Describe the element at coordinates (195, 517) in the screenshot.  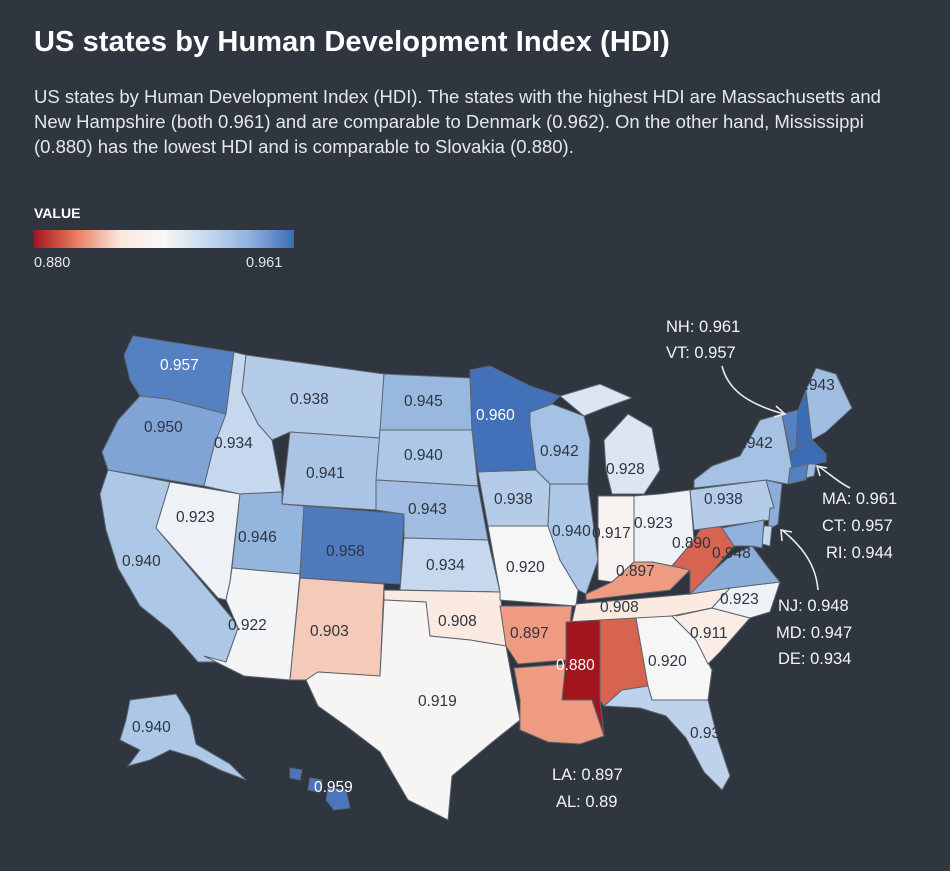
I see `label-nv: 0.923` at that location.